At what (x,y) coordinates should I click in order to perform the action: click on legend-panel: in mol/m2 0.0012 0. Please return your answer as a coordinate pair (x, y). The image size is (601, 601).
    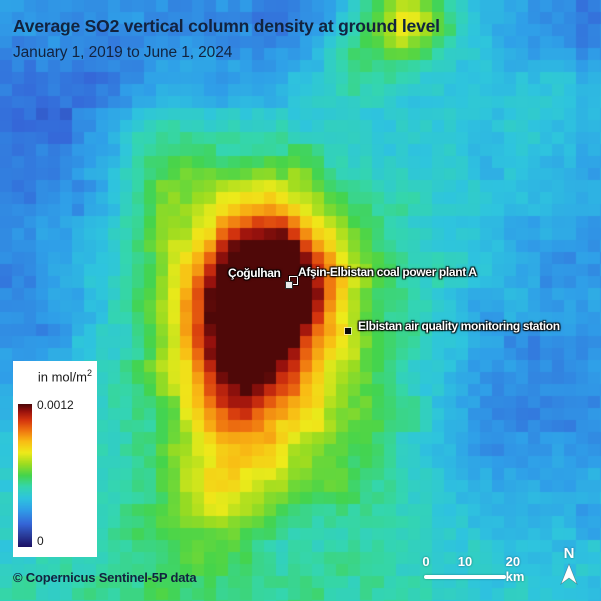
    Looking at the image, I should click on (55, 459).